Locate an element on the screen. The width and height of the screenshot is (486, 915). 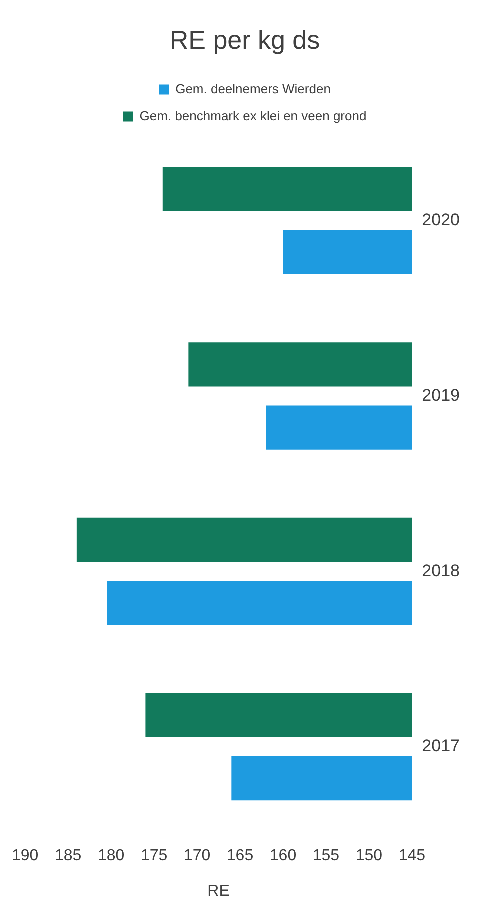
chart-title: RE per kg ds is located at coordinates (245, 39).